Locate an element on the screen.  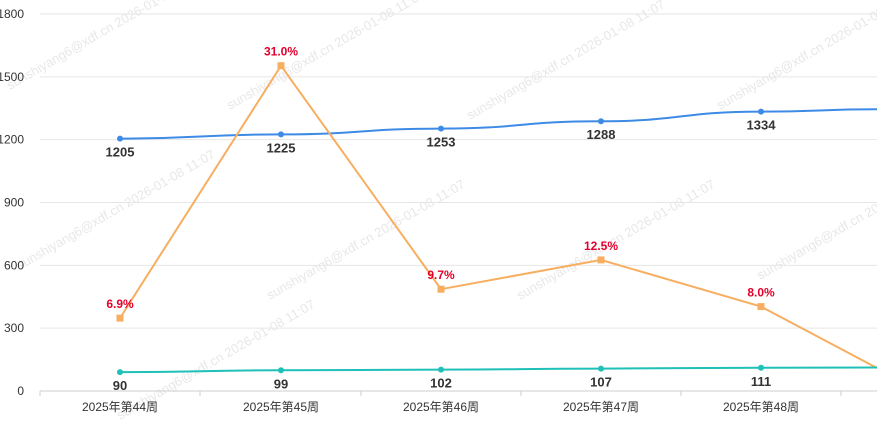
data-label: 12.5% is located at coordinates (601, 246).